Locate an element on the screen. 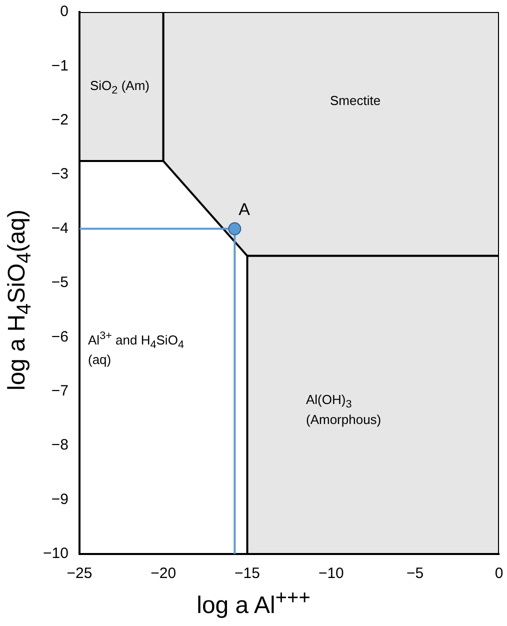  x-tick-label: −10 is located at coordinates (331, 573).